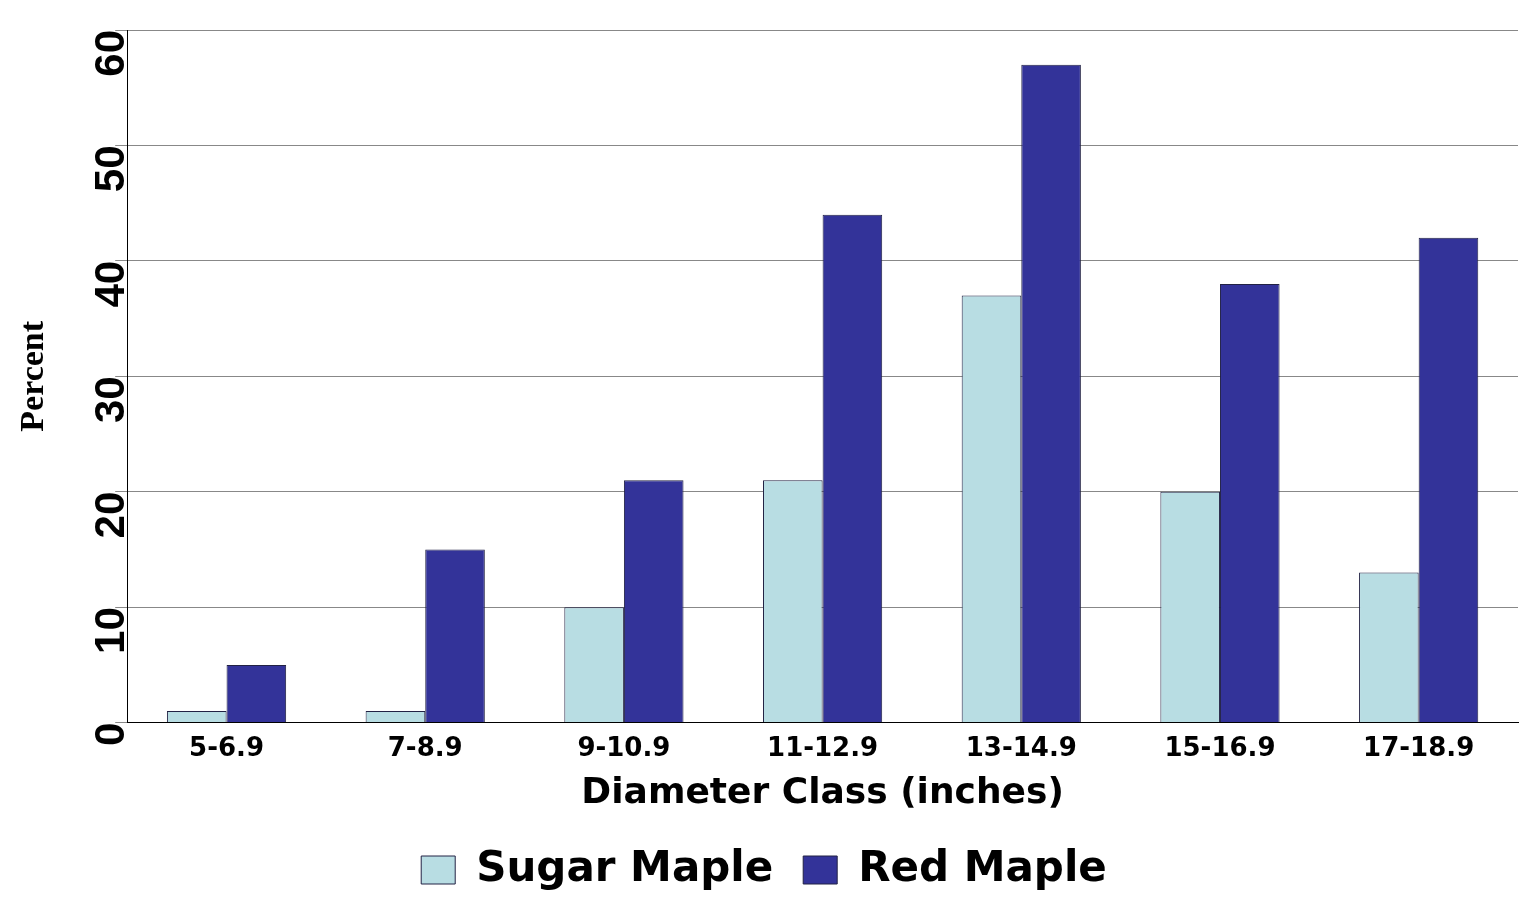  I want to click on y-tick-label: 40, so click(109, 284).